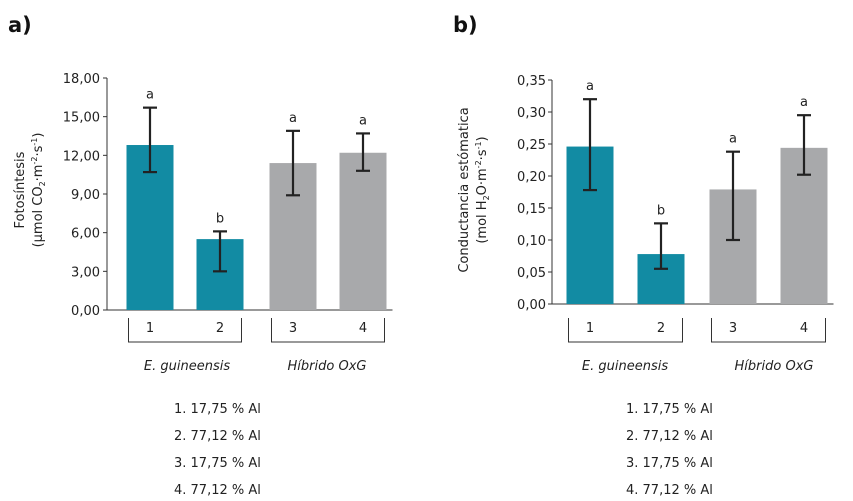  I want to click on y-axis-title-line2: (μmol CO2·m-2·s-1), so click(38, 190).